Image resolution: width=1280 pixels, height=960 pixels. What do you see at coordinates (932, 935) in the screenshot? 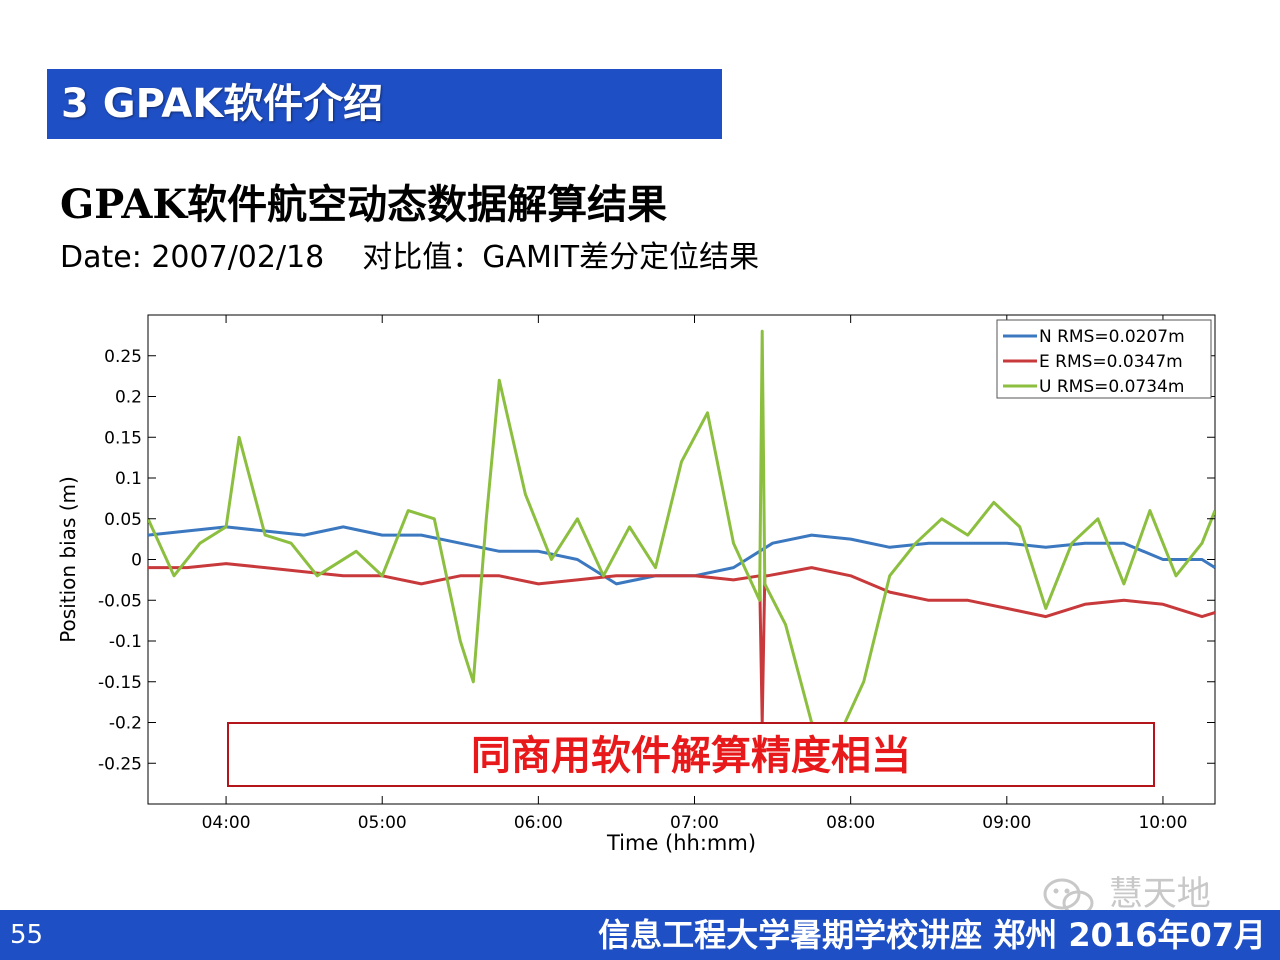
I see `footer-text: 信息工程大学暑期学校讲座 郑州 2016年07月` at bounding box center [932, 935].